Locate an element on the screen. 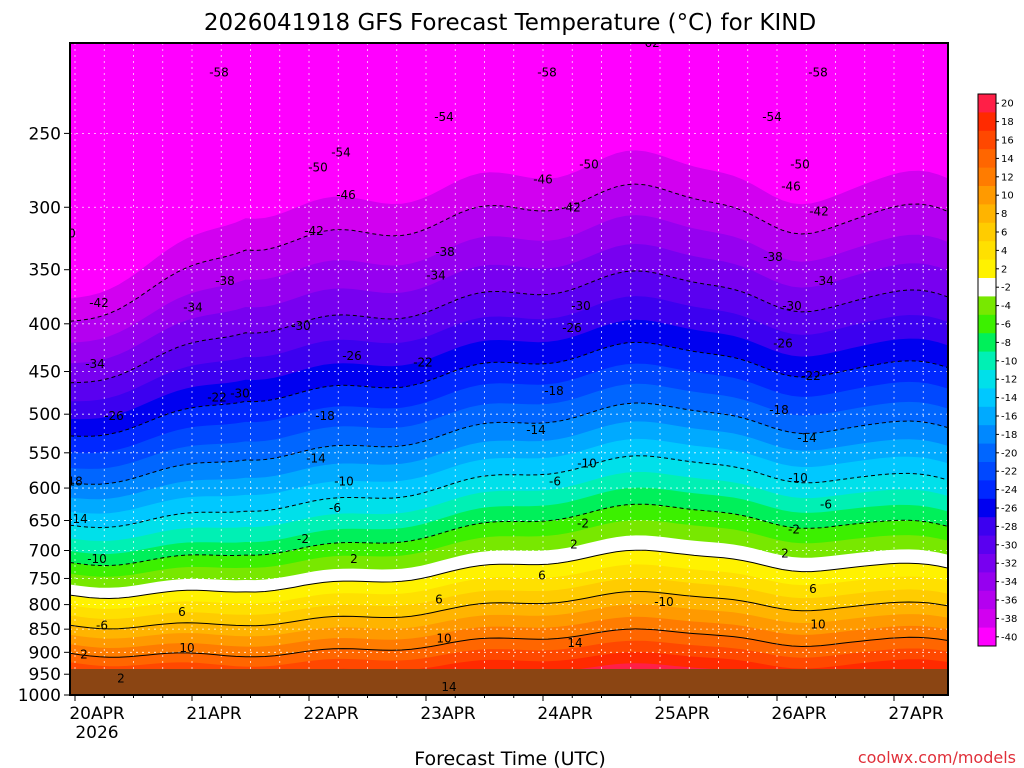 The height and width of the screenshot is (768, 1024). colorbar-label: -26 is located at coordinates (1009, 509).